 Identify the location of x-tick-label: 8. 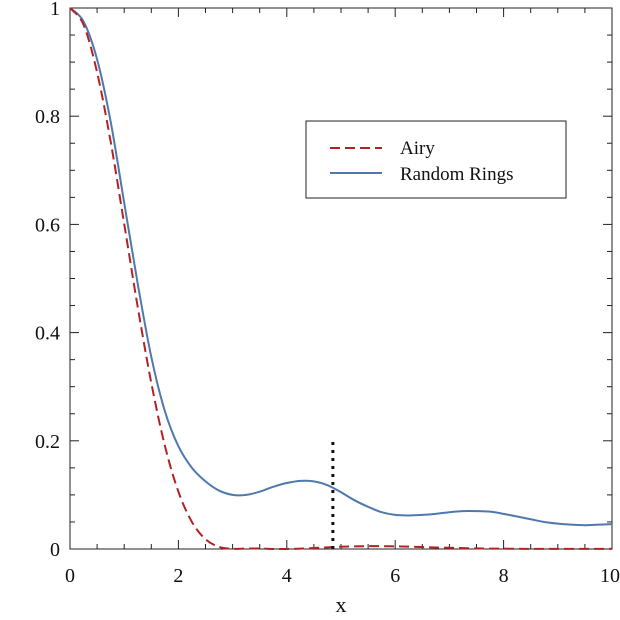
(504, 576).